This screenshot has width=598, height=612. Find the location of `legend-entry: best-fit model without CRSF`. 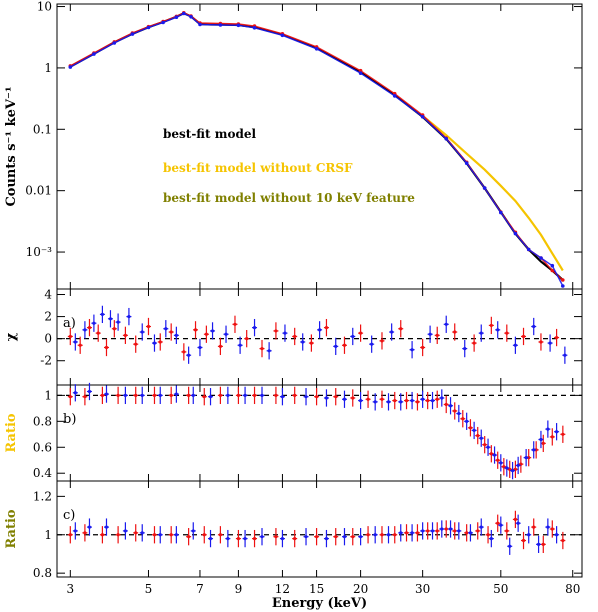

legend-entry: best-fit model without CRSF is located at coordinates (258, 168).